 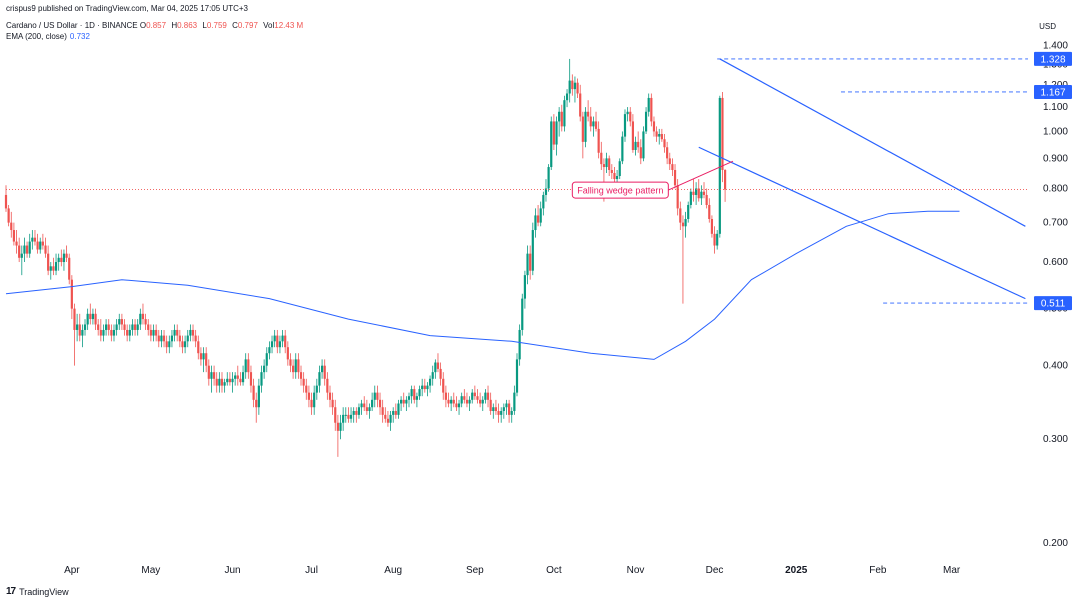 I want to click on y-tick-label: 0.300, so click(x=1055, y=439).